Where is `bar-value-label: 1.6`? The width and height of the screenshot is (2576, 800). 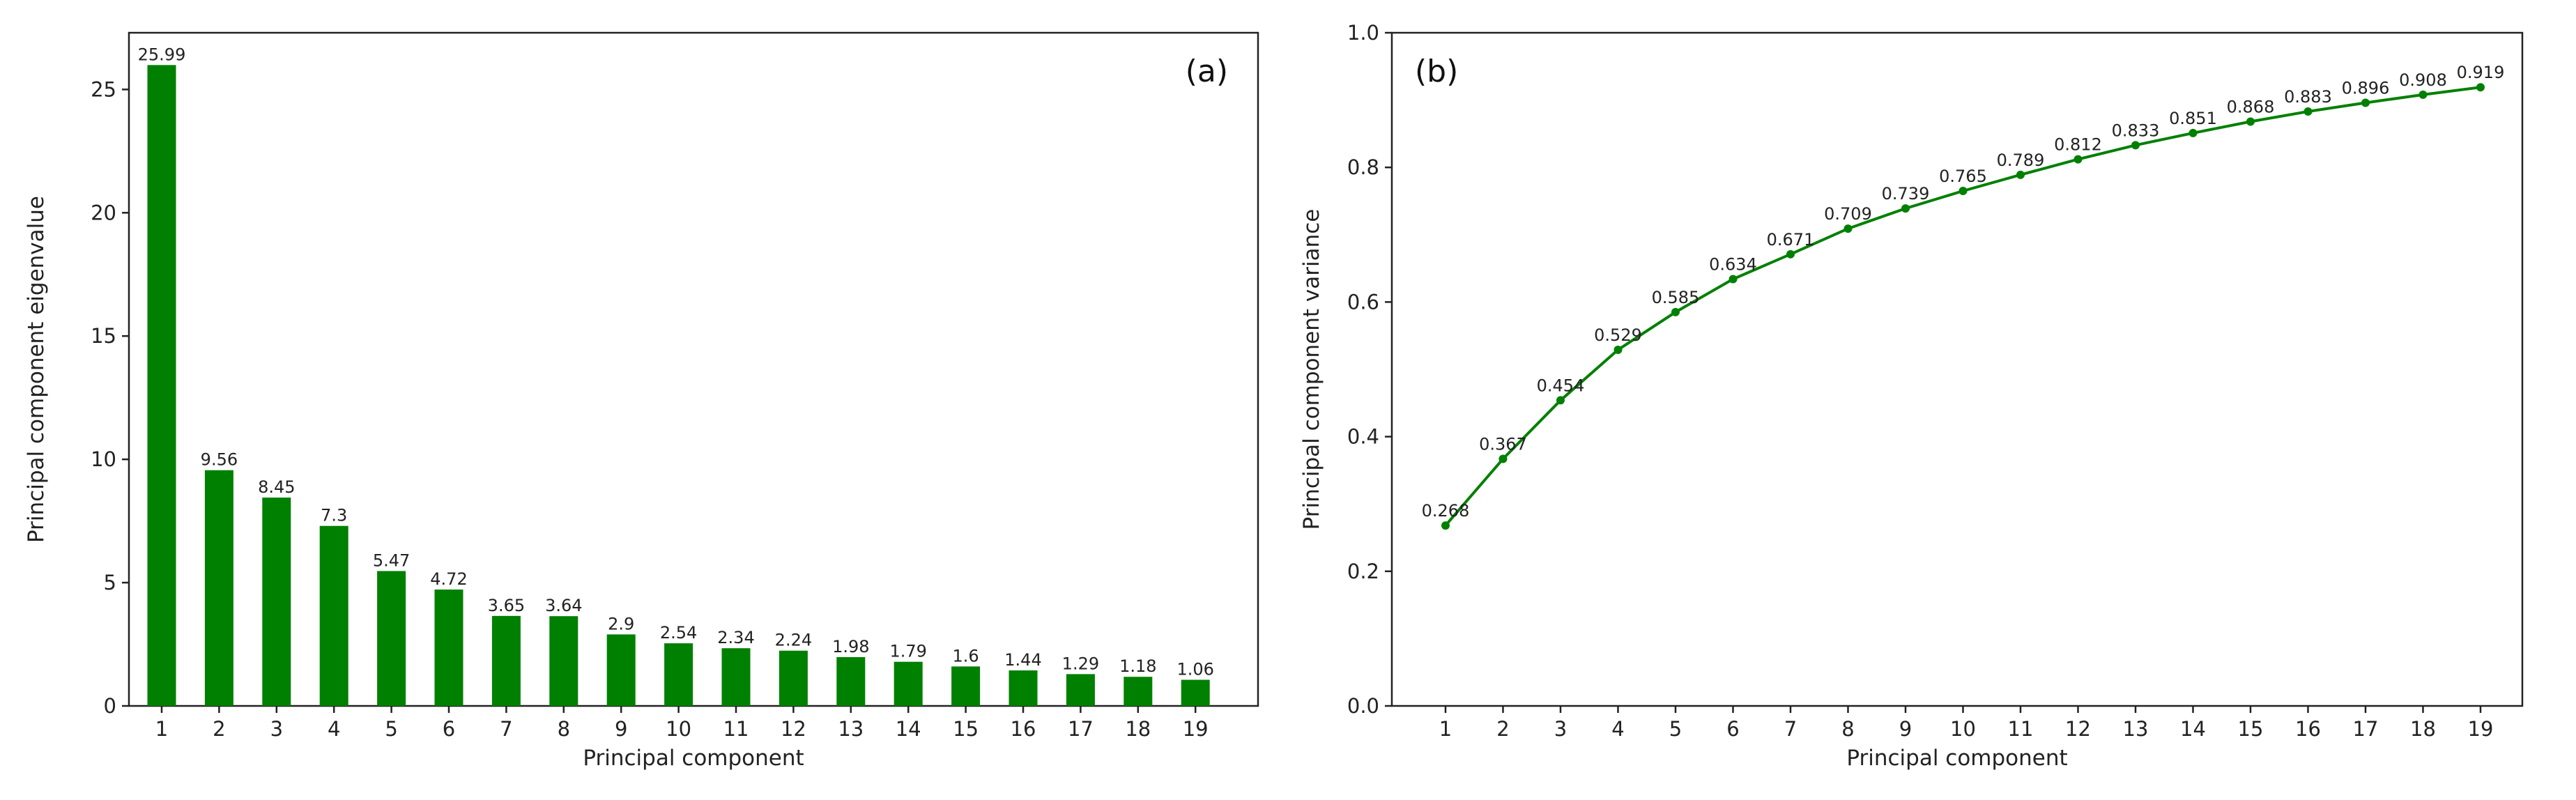 bar-value-label: 1.6 is located at coordinates (966, 656).